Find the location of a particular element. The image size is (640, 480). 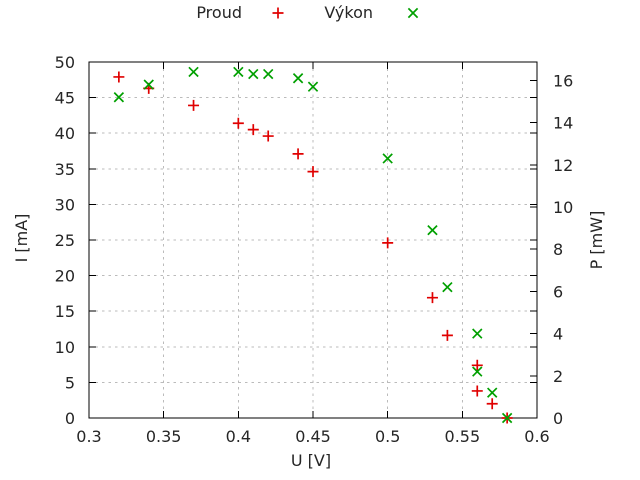

y2-tick-label: 4 is located at coordinates (558, 334).